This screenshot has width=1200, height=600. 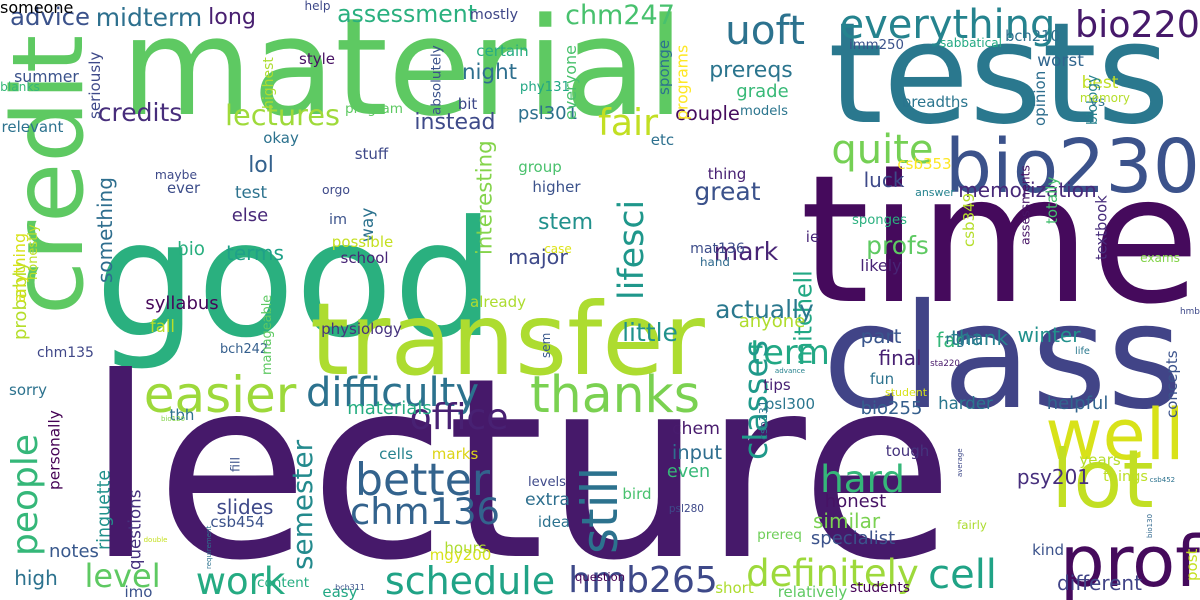 I want to click on word-psl280: psl280, so click(x=686, y=509).